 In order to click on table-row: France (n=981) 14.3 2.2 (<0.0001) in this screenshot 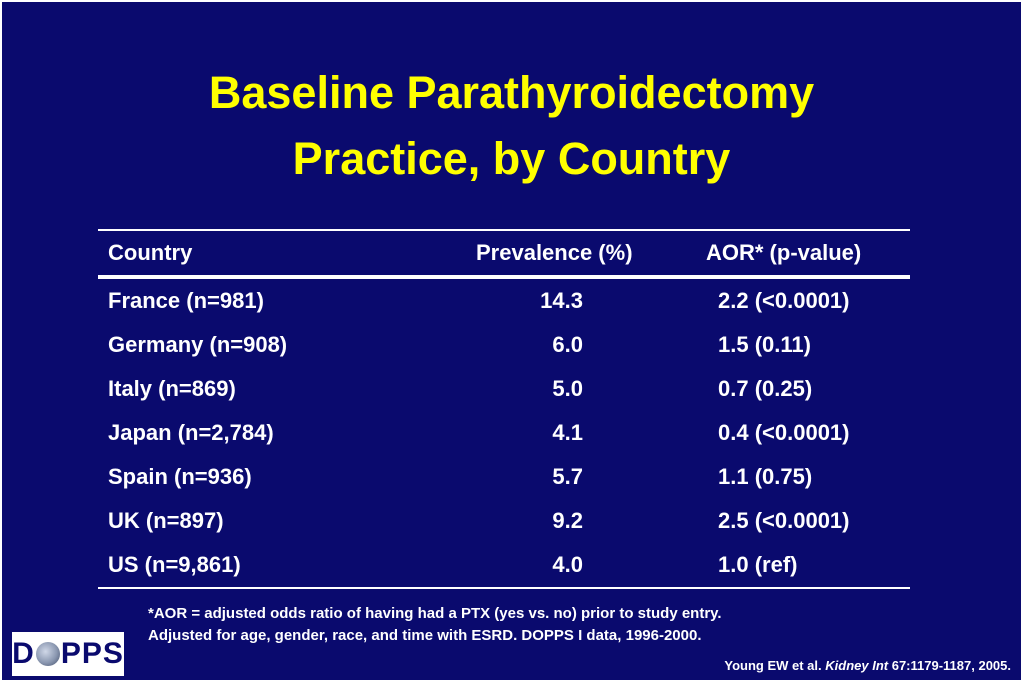, I will do `click(504, 301)`.